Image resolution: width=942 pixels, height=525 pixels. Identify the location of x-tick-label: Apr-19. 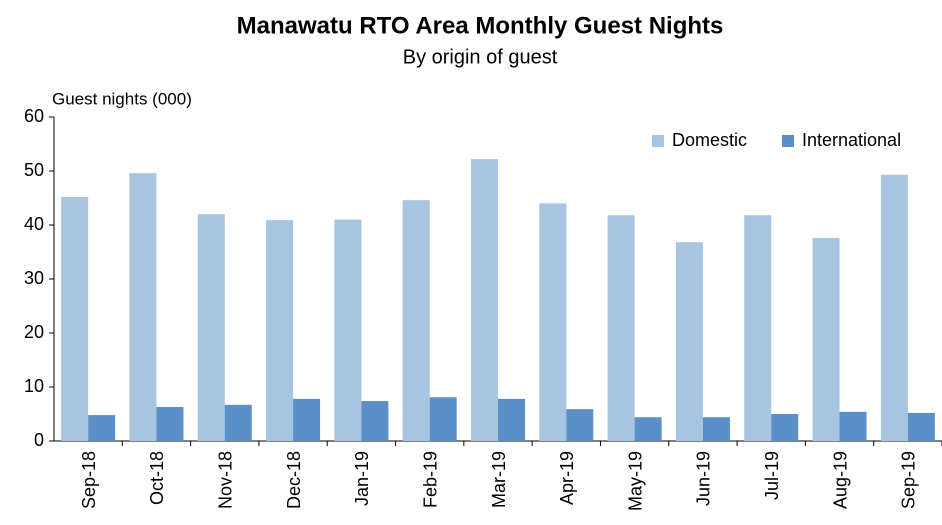
(567, 478).